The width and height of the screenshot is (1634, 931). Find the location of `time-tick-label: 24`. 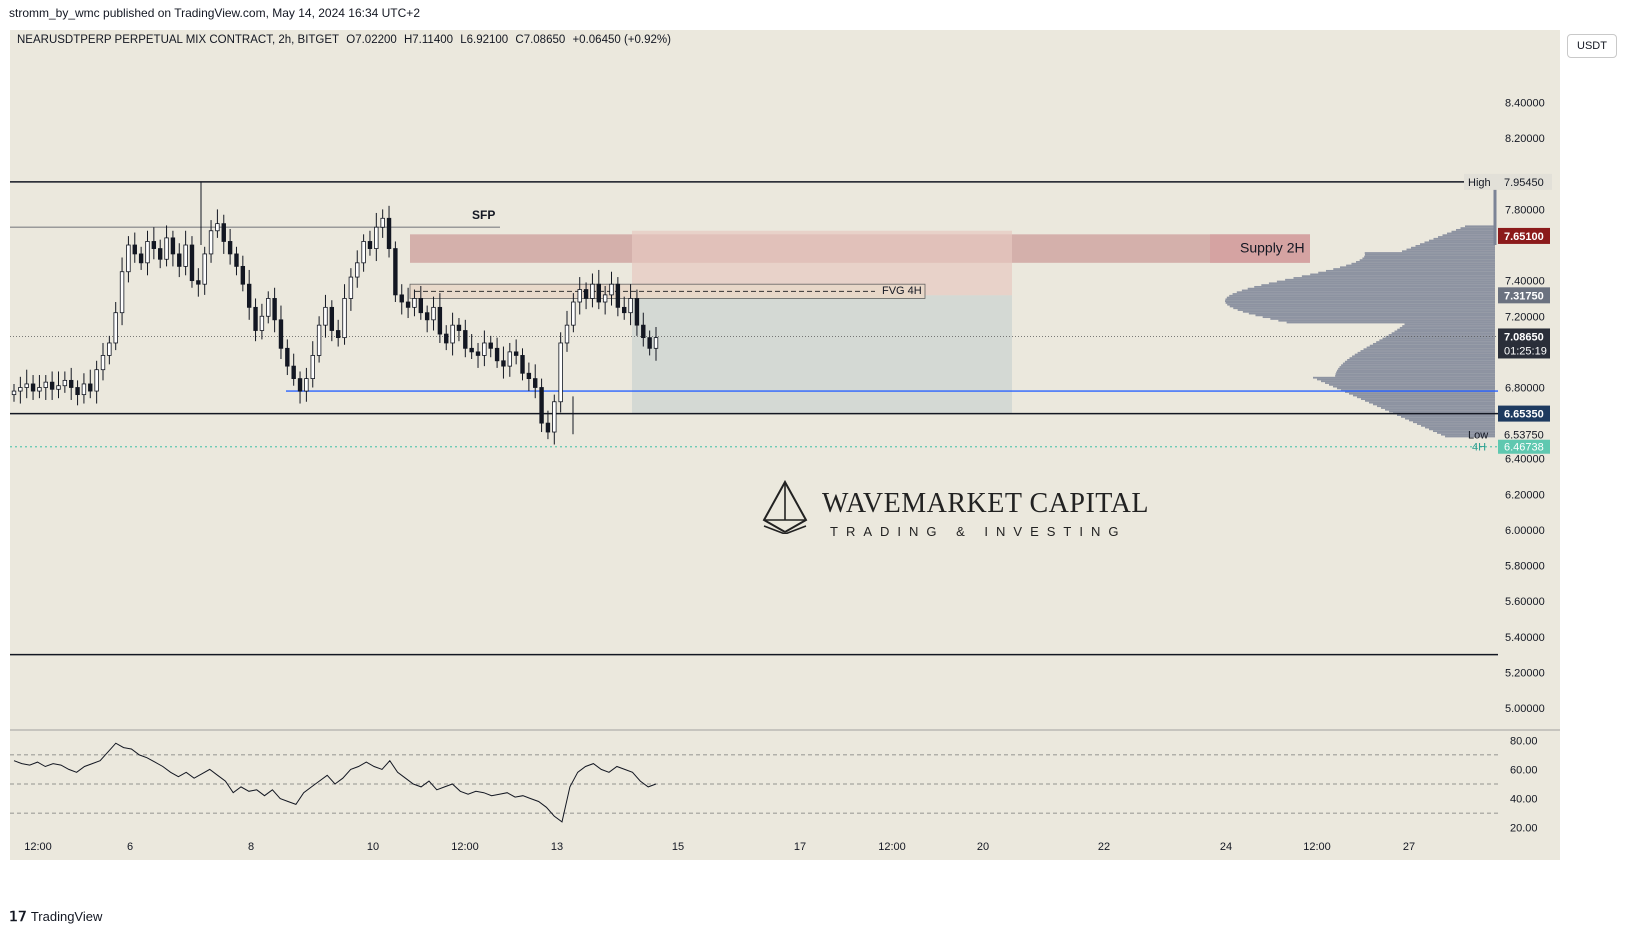

time-tick-label: 24 is located at coordinates (1226, 847).